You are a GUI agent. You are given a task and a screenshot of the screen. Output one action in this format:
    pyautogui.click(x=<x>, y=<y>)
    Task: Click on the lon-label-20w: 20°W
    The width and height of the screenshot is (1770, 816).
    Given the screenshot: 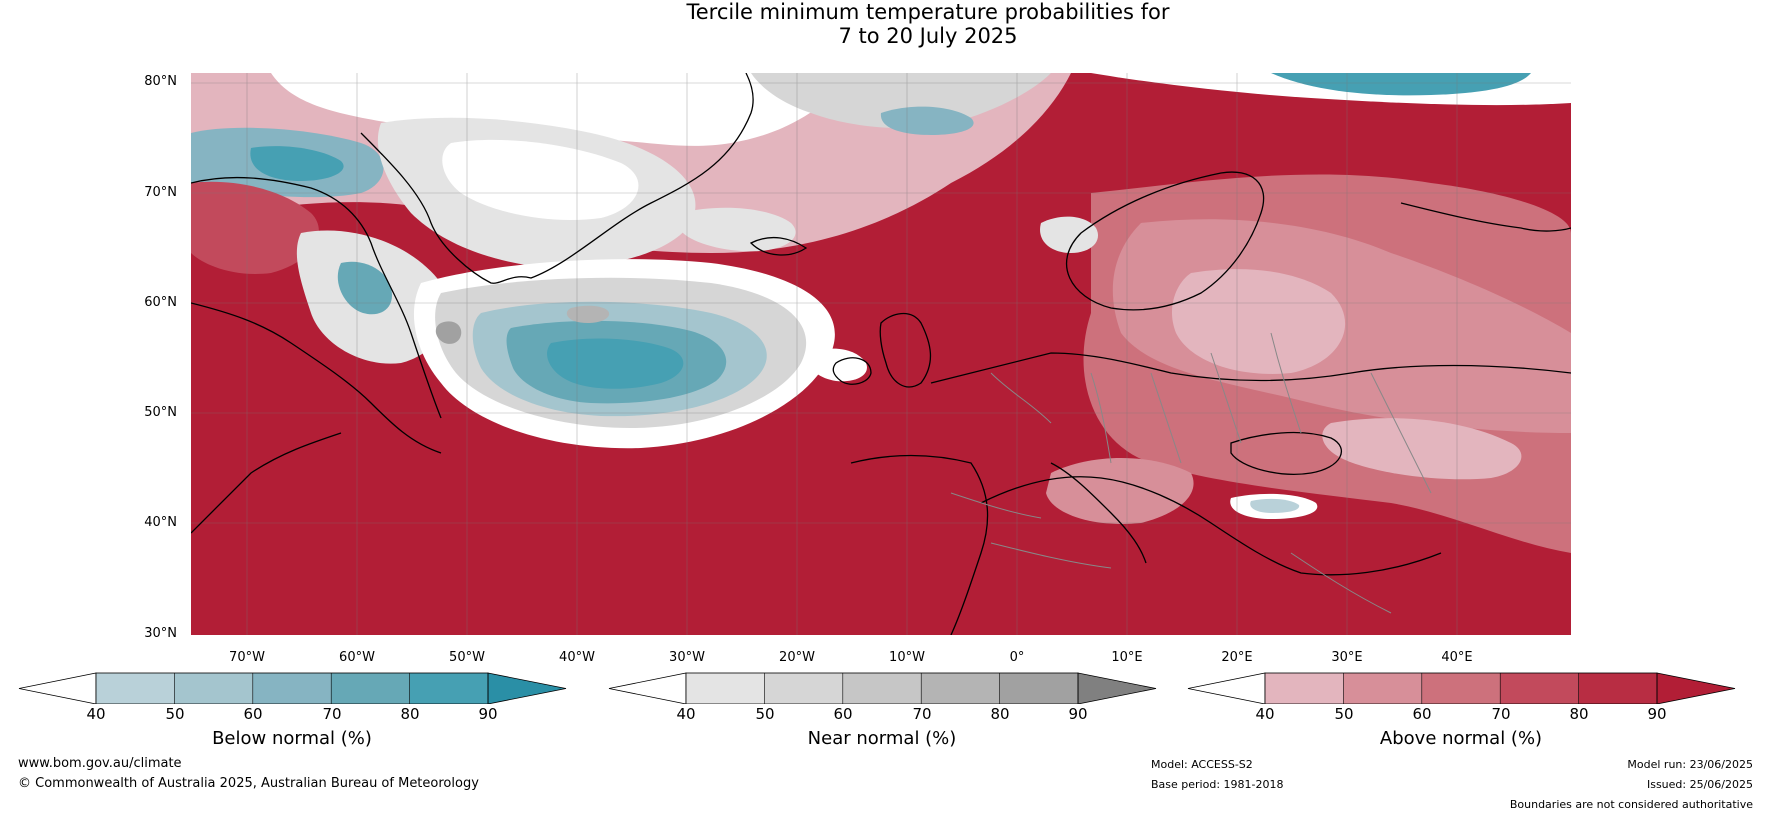 What is the action you would take?
    pyautogui.click(x=797, y=657)
    